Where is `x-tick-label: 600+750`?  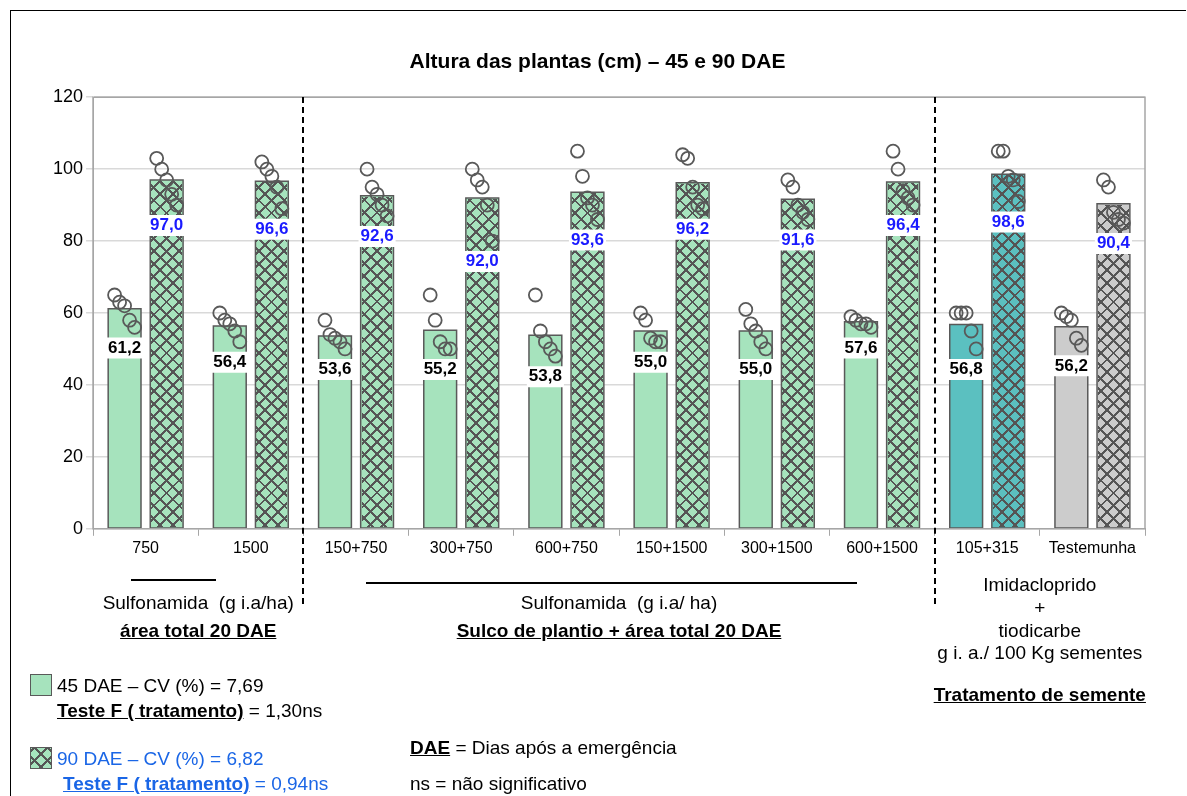 x-tick-label: 600+750 is located at coordinates (566, 547).